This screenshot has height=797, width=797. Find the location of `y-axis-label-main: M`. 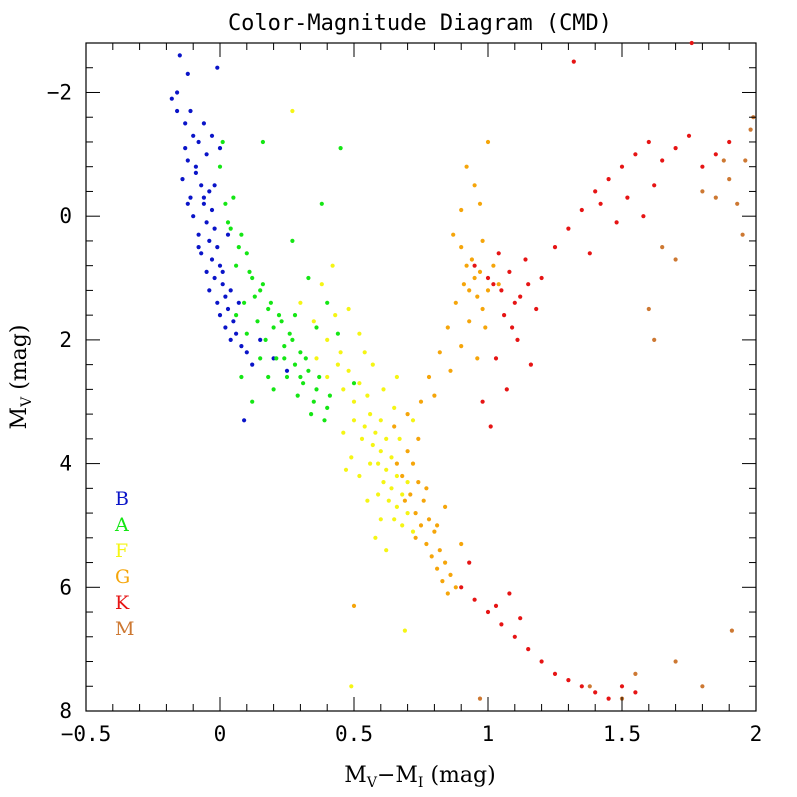

y-axis-label-main: M is located at coordinates (19, 418).